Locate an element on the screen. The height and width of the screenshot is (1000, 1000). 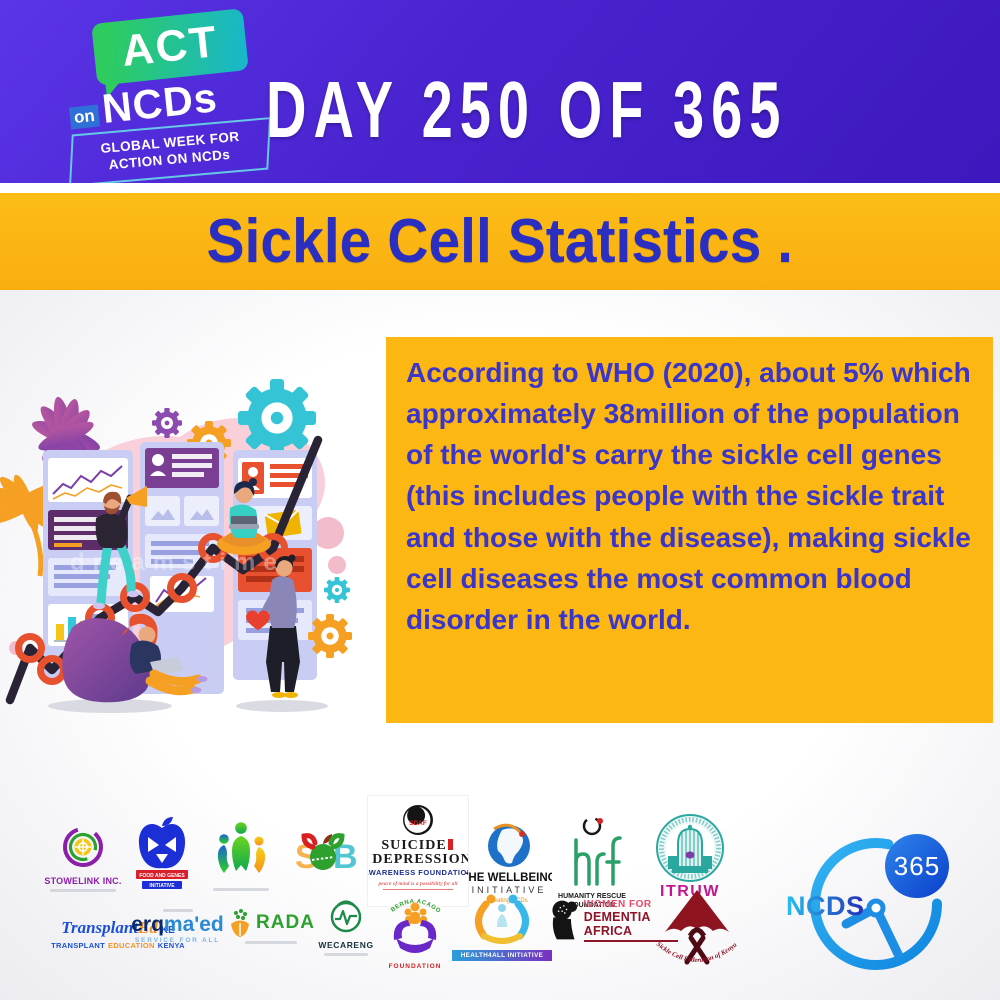
sdaf-word1: SUICIDE is located at coordinates (413, 845).